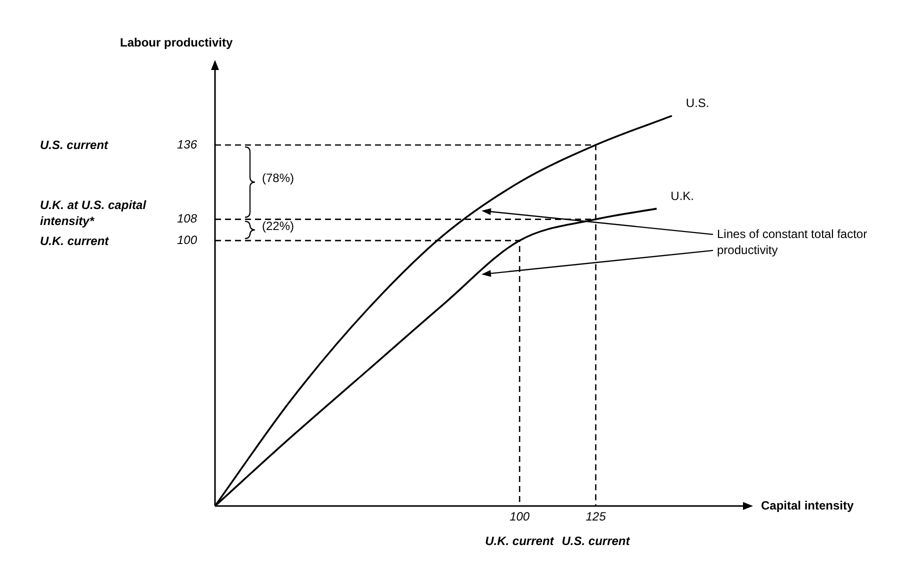 The image size is (901, 562). I want to click on y-tick-label: 100, so click(187, 239).